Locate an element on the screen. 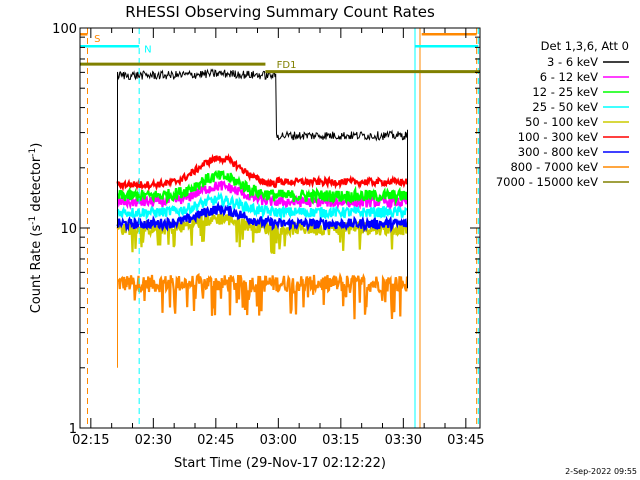  legend-entry-label: 100 - 300 keV is located at coordinates (558, 137).